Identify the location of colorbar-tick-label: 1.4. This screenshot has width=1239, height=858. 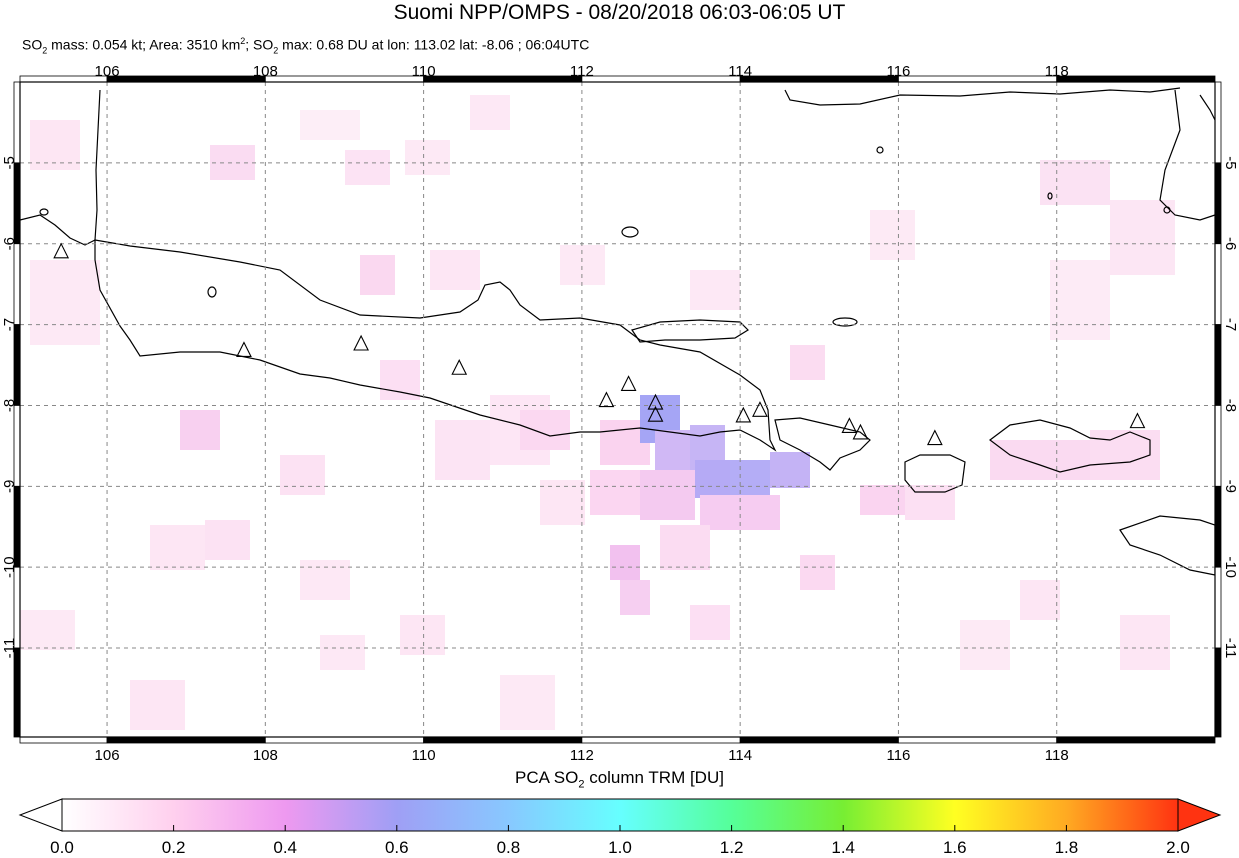
(843, 847).